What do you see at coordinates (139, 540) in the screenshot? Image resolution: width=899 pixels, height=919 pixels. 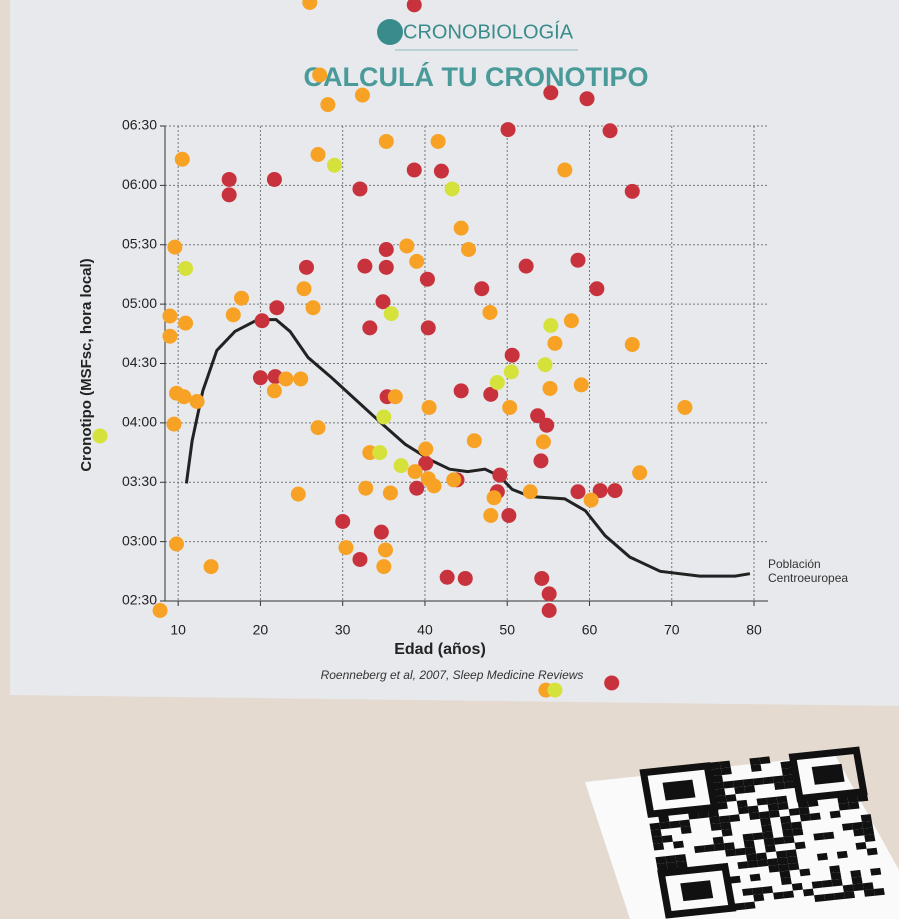 I see `y-tick-label: 03:00` at bounding box center [139, 540].